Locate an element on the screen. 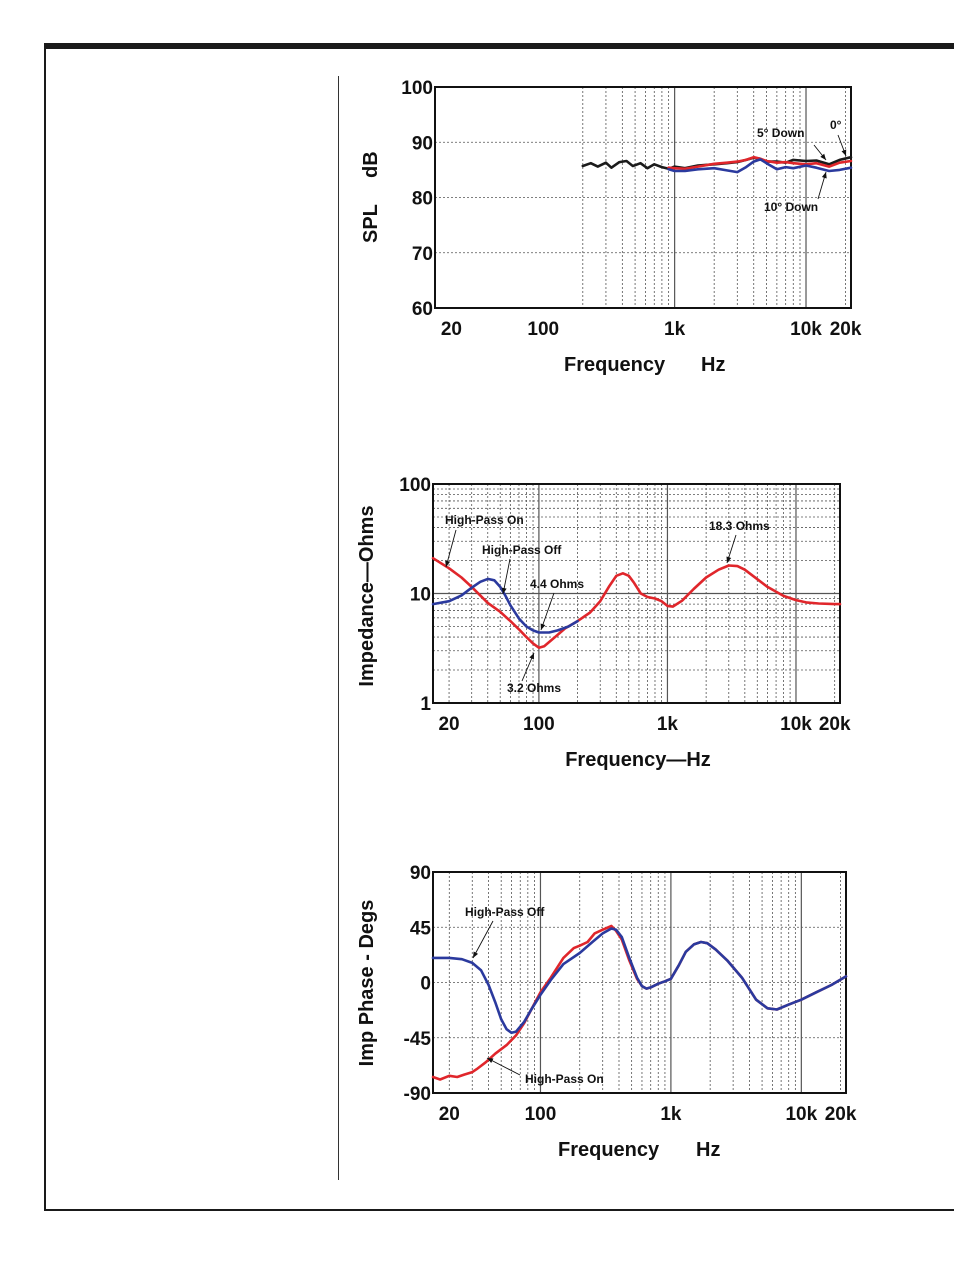  y-axis-label-spl: SPL is located at coordinates (371, 223).